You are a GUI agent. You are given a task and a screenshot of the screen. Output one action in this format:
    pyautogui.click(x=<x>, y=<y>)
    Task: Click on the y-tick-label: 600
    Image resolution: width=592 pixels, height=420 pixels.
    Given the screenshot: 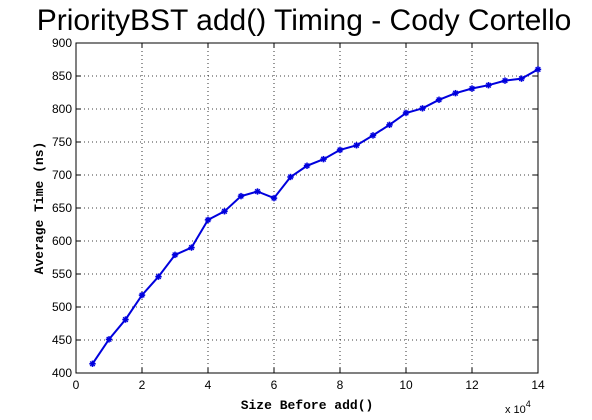 What is the action you would take?
    pyautogui.click(x=62, y=241)
    